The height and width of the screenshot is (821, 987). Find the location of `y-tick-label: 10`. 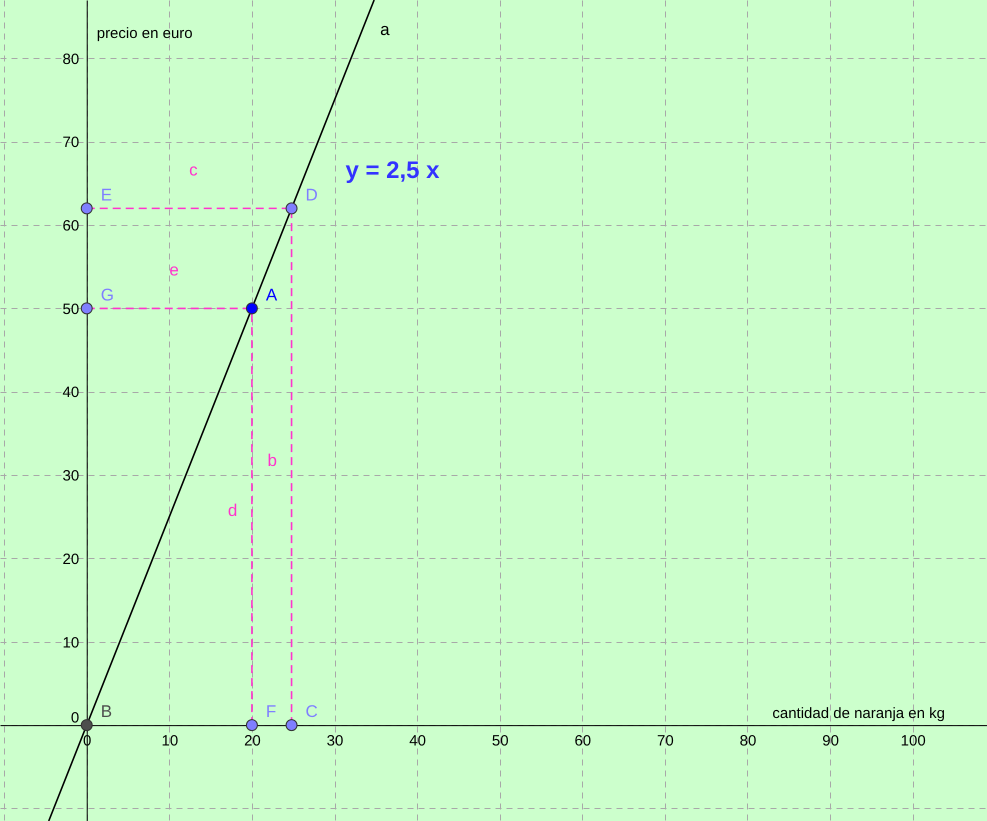

y-tick-label: 10 is located at coordinates (71, 643).